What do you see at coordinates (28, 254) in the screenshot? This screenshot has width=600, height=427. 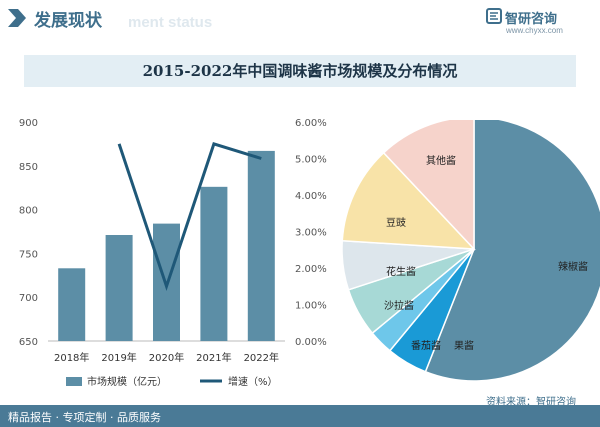 I see `left-axis-tick-label: 750` at bounding box center [28, 254].